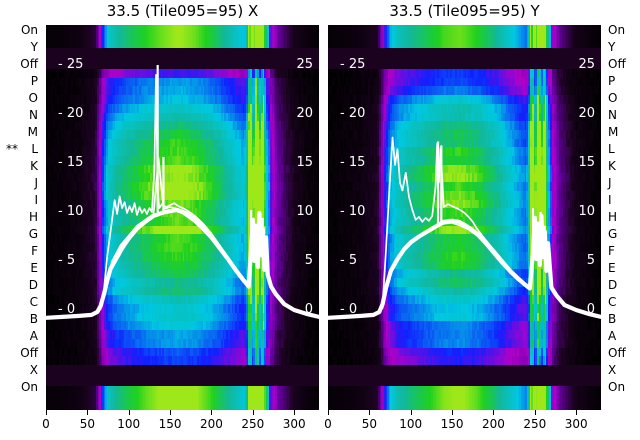 This screenshot has height=440, width=640. What do you see at coordinates (464, 11) in the screenshot?
I see `panel-title-y: 33.5 (Tile095=95) Y` at bounding box center [464, 11].